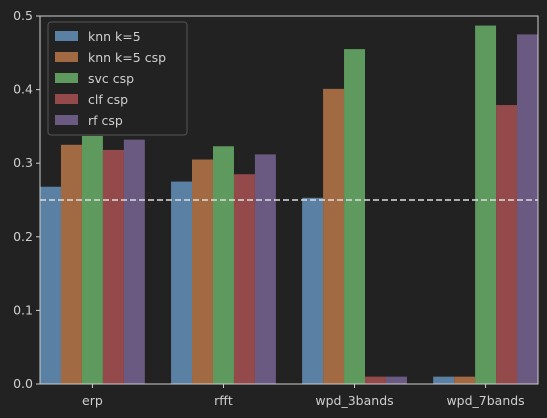 This screenshot has height=418, width=547. What do you see at coordinates (114, 36) in the screenshot?
I see `legend-label: knn k=5` at bounding box center [114, 36].